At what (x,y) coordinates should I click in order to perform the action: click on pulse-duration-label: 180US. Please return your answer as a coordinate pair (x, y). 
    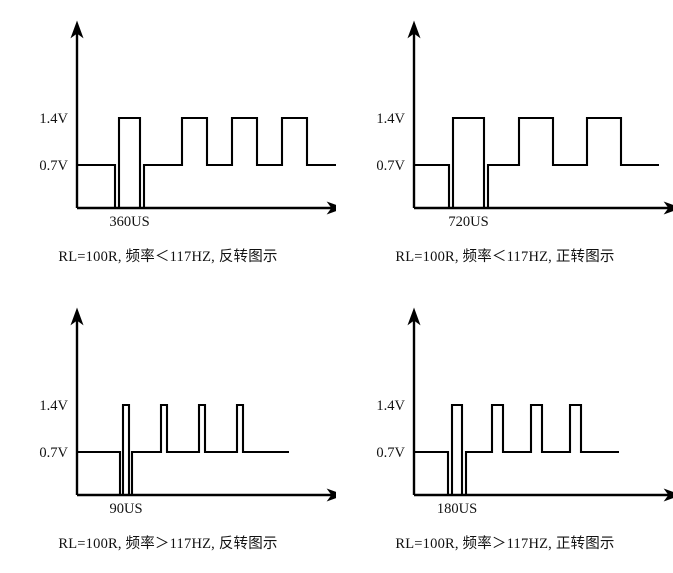
    Looking at the image, I should click on (457, 509).